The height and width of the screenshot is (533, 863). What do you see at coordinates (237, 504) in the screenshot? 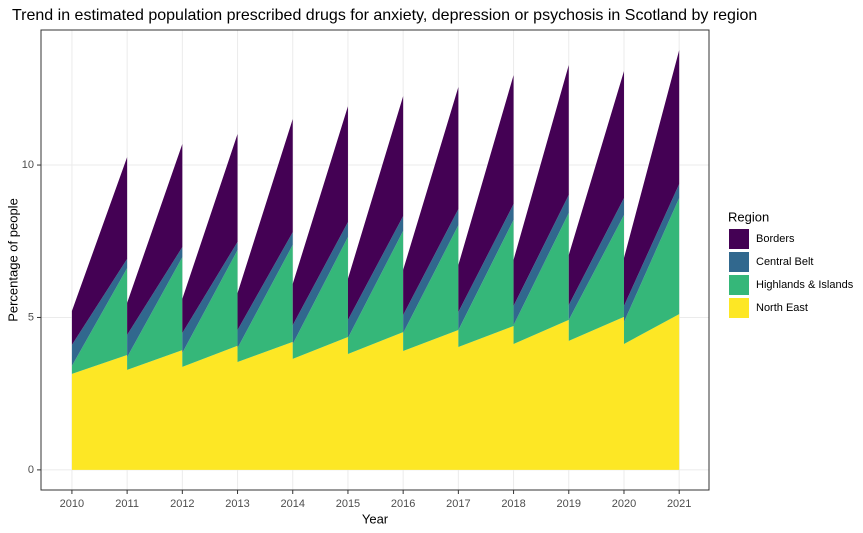
I see `x-tick-label: 2013` at bounding box center [237, 504].